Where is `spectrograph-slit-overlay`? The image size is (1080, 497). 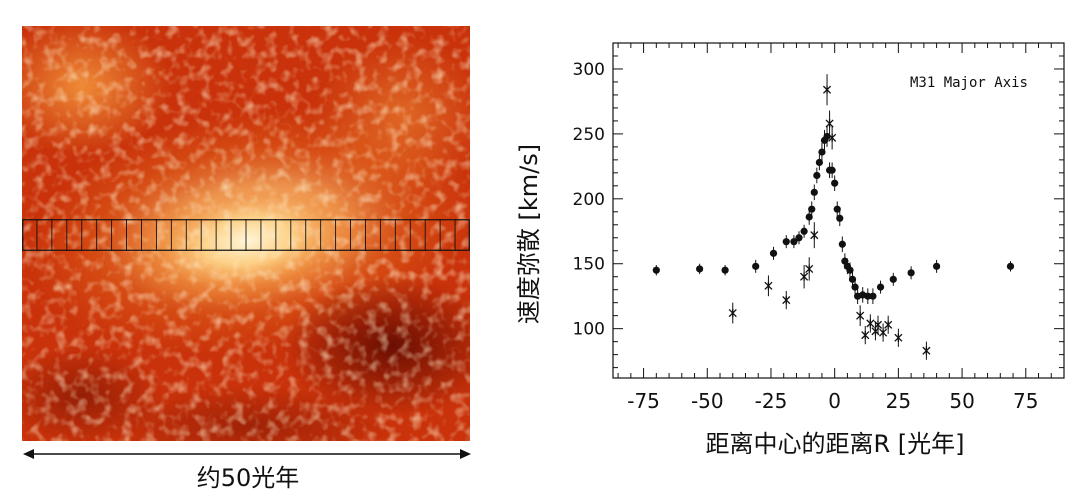
spectrograph-slit-overlay is located at coordinates (246, 235).